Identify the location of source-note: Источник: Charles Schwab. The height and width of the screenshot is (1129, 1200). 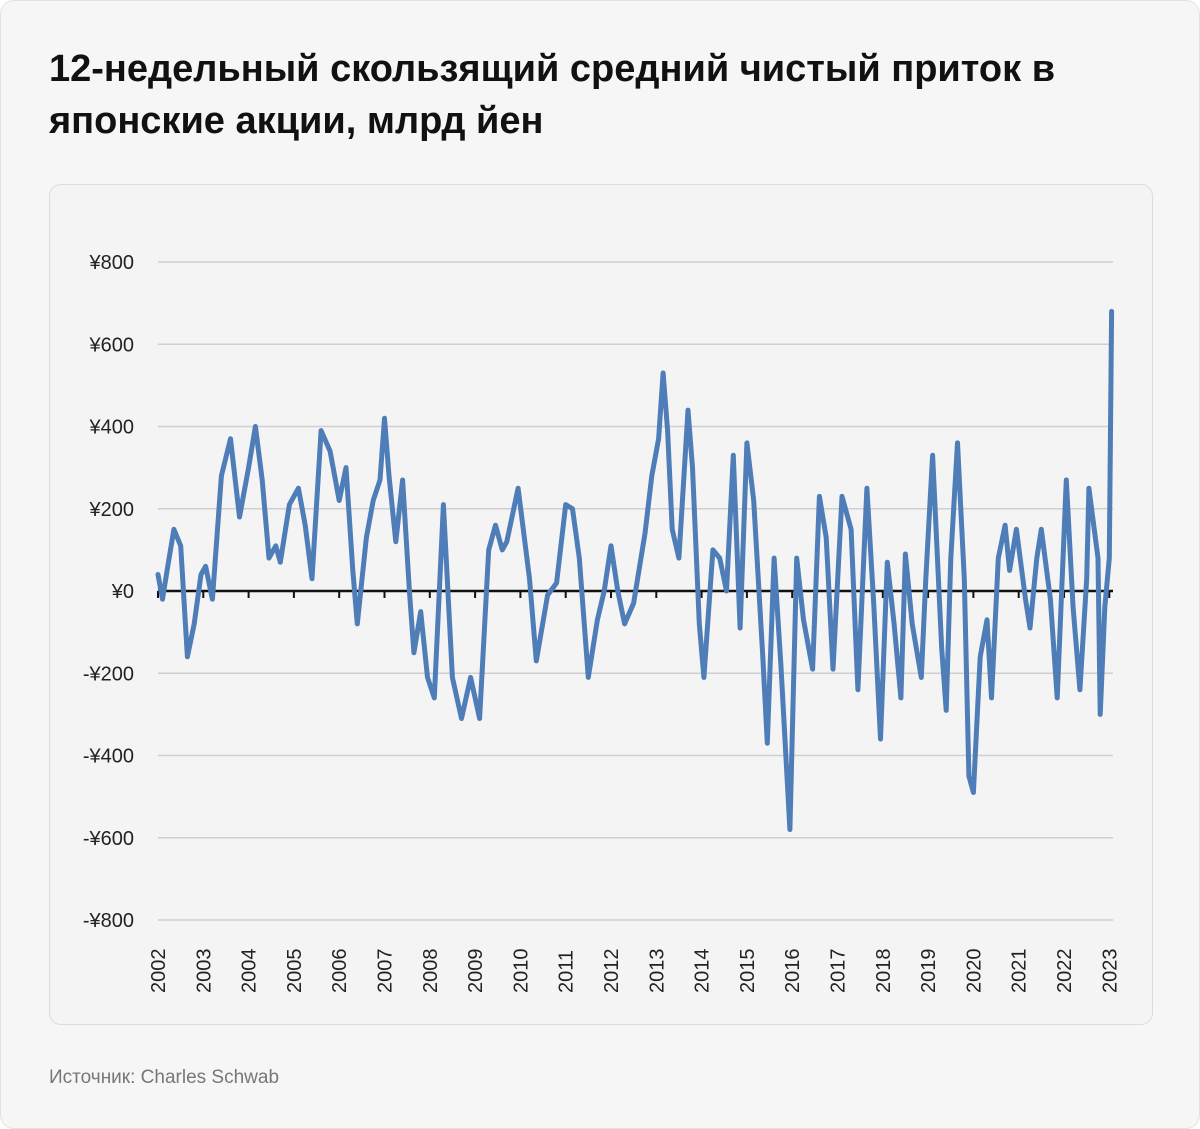
(164, 1077).